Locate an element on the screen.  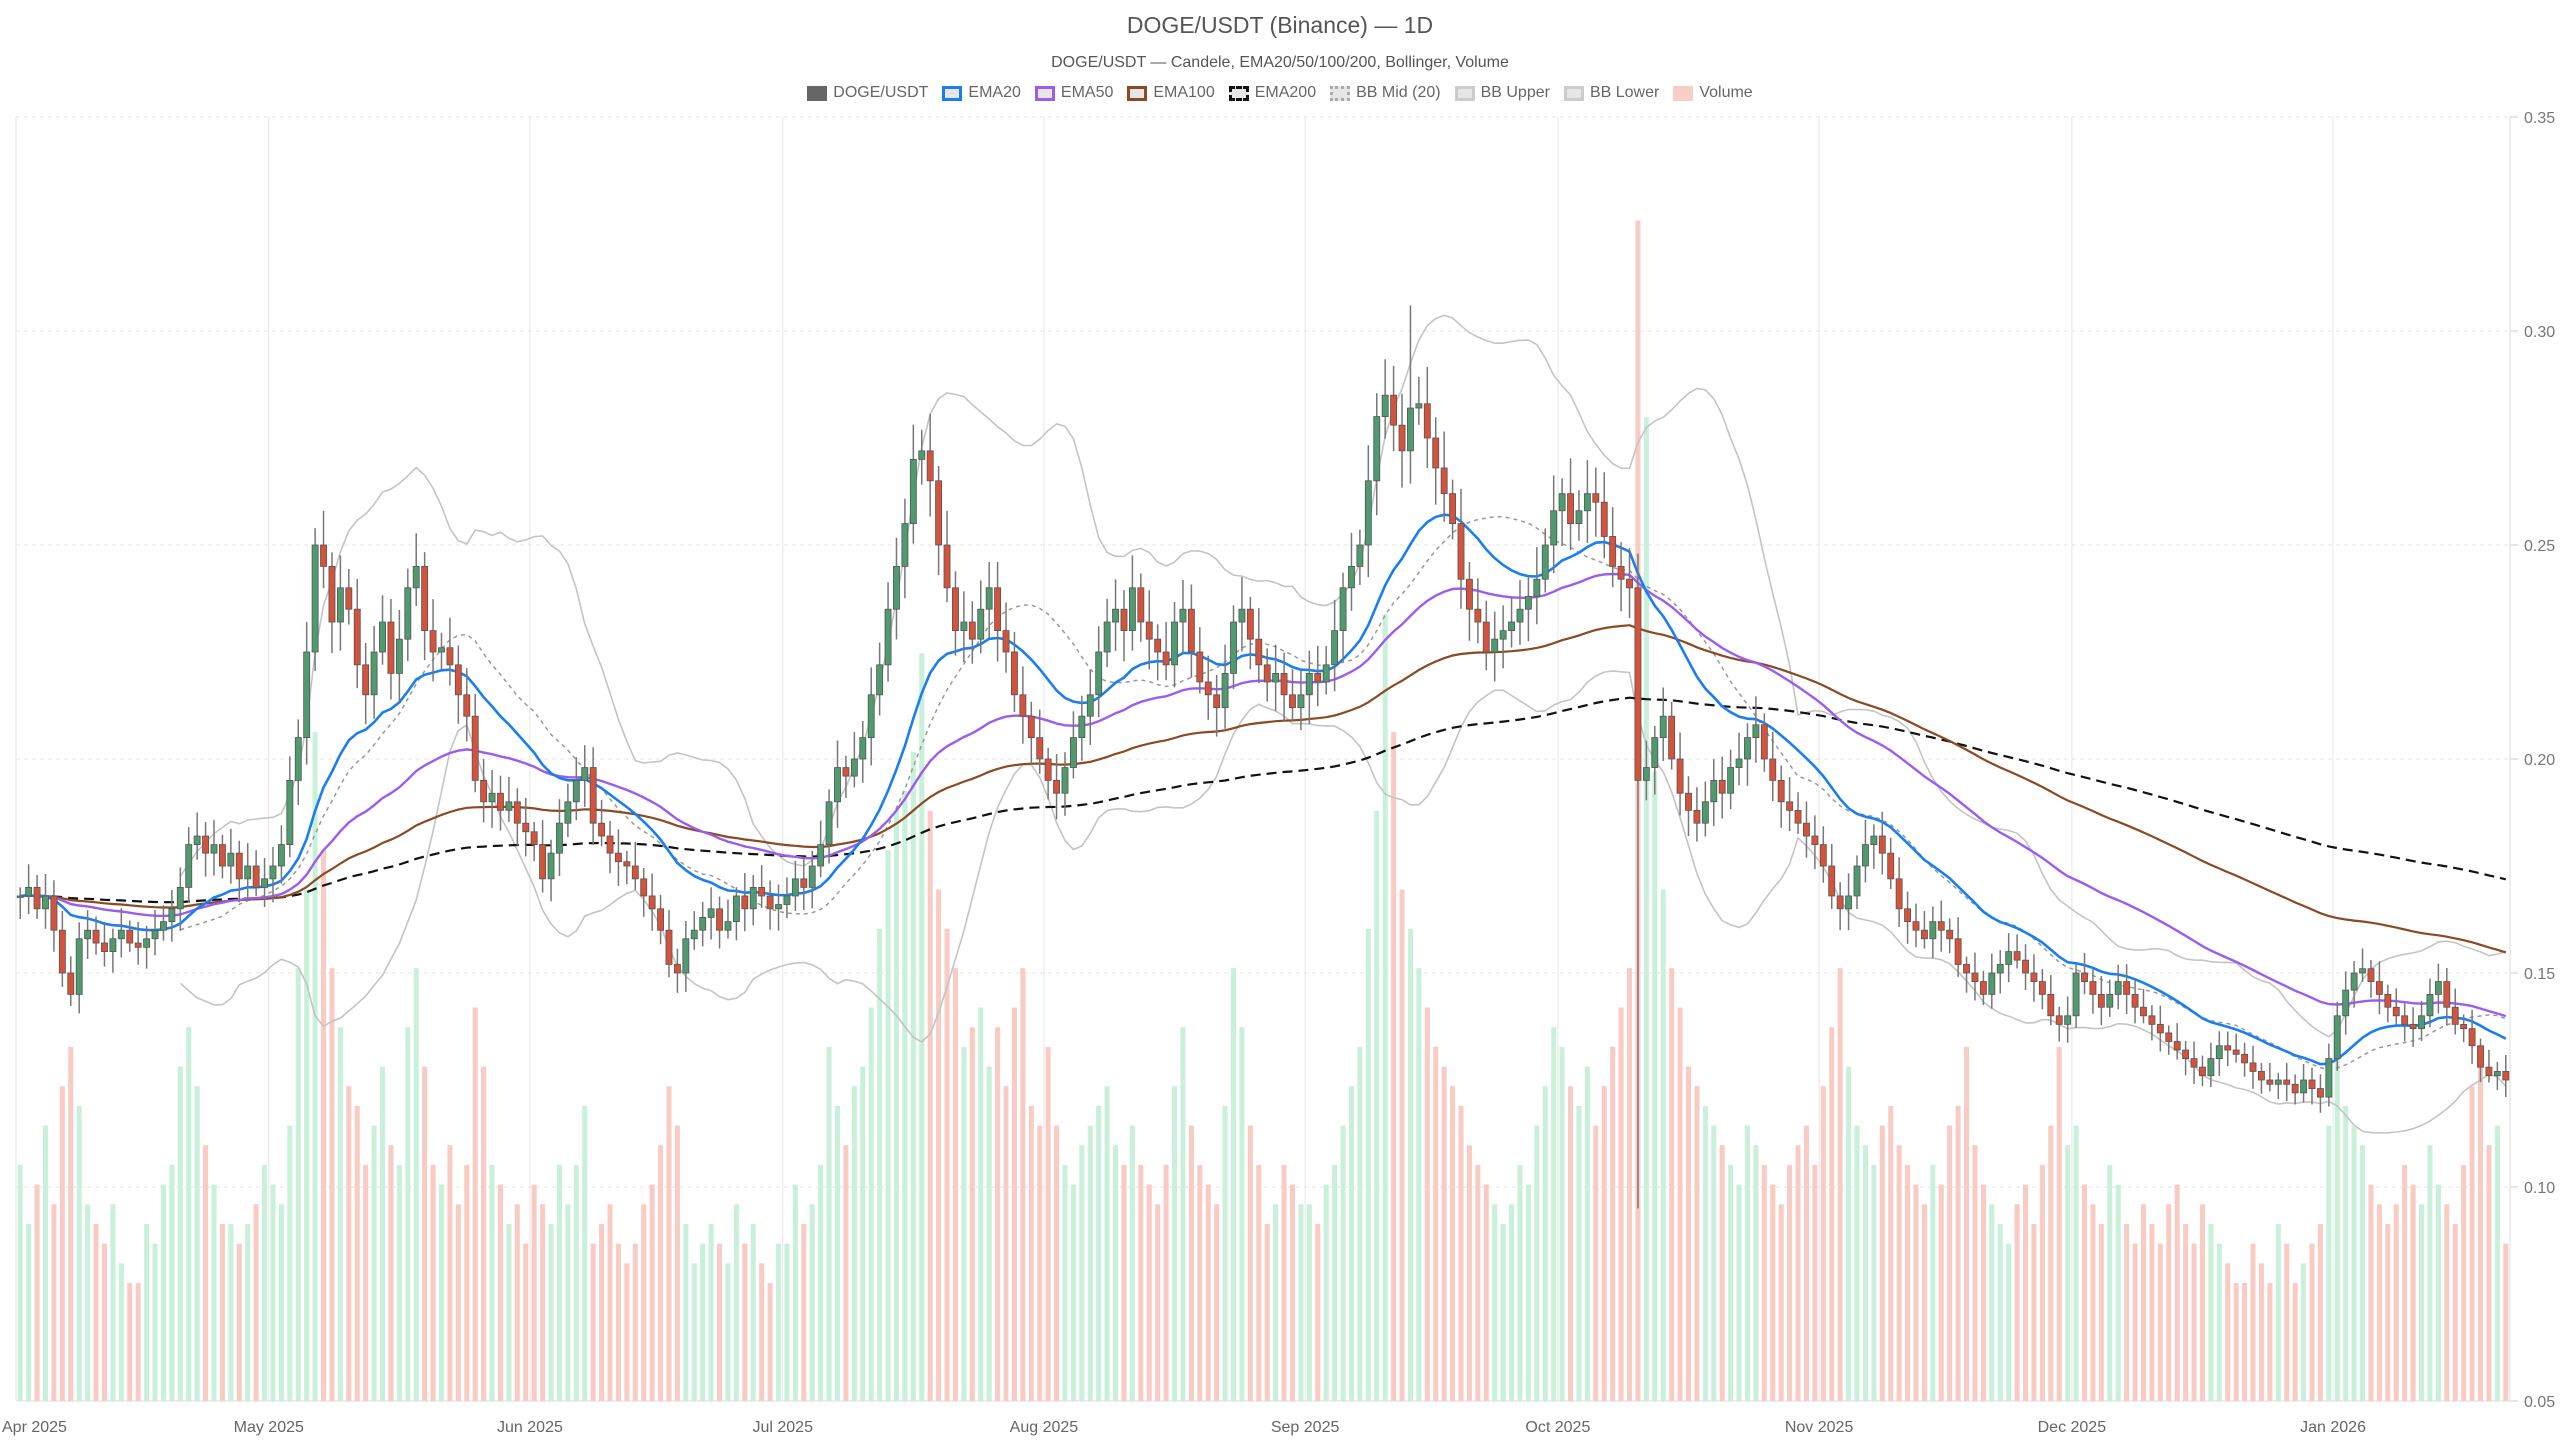
legend-item: BB Mid (20) is located at coordinates (1385, 93).